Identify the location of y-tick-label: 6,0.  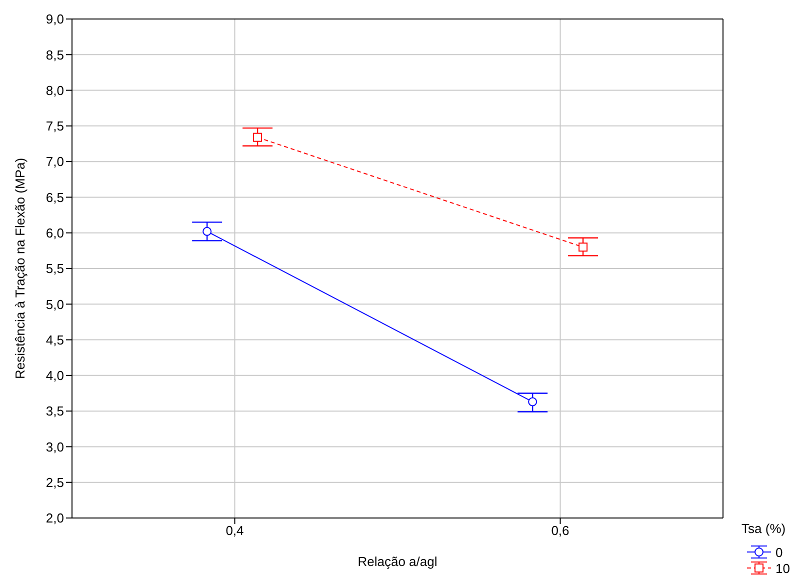
(55, 232).